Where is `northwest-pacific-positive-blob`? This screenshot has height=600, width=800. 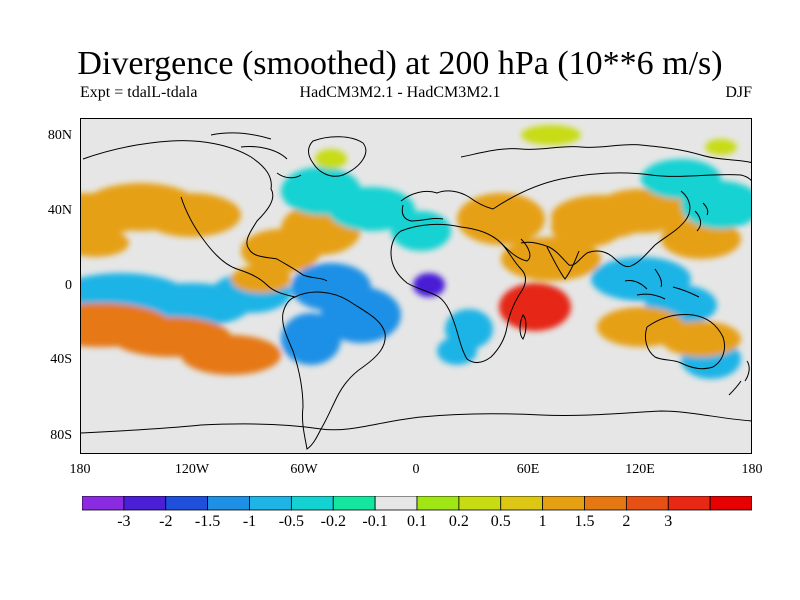 northwest-pacific-positive-blob is located at coordinates (641, 211).